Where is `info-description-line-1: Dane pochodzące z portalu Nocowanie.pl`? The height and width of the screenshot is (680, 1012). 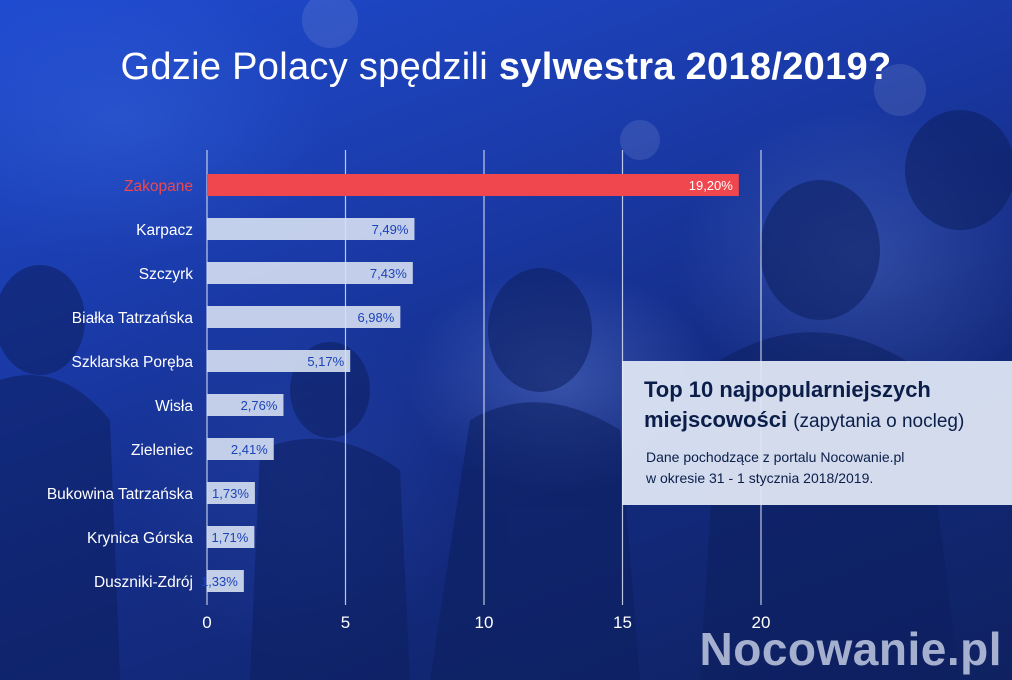 info-description-line-1: Dane pochodzące z portalu Nocowanie.pl is located at coordinates (775, 457).